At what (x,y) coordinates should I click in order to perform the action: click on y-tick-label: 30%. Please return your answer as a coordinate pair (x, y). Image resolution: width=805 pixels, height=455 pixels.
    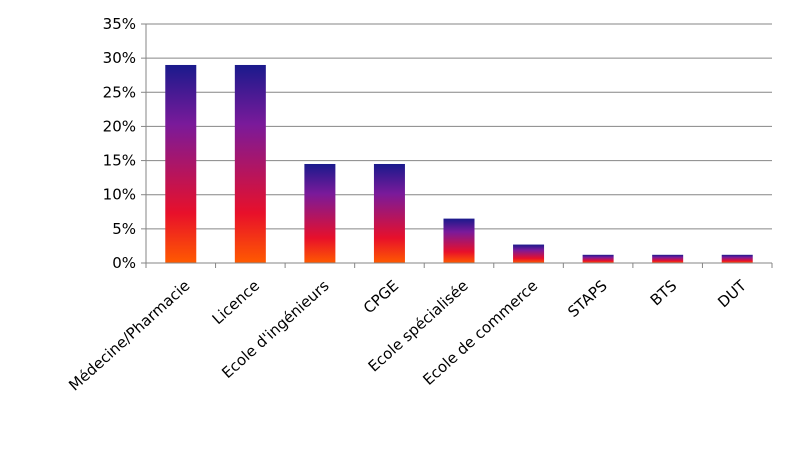
    Looking at the image, I should click on (119, 58).